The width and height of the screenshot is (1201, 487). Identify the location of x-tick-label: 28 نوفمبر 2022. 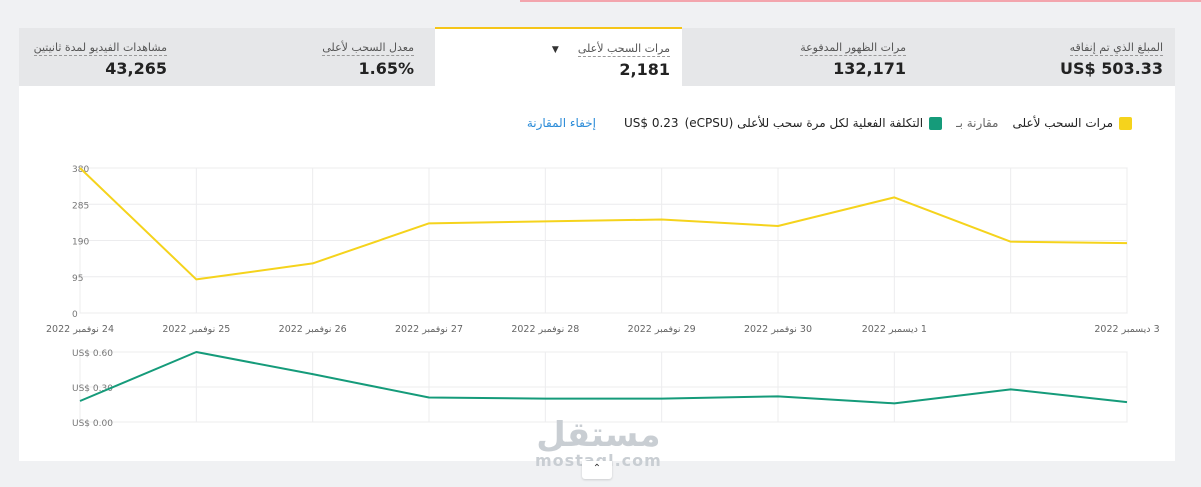
(545, 329).